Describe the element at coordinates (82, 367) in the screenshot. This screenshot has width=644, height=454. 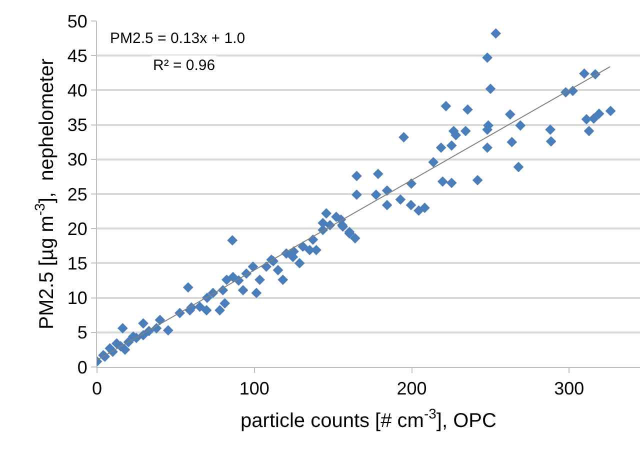
I see `y-tick-label: 0` at that location.